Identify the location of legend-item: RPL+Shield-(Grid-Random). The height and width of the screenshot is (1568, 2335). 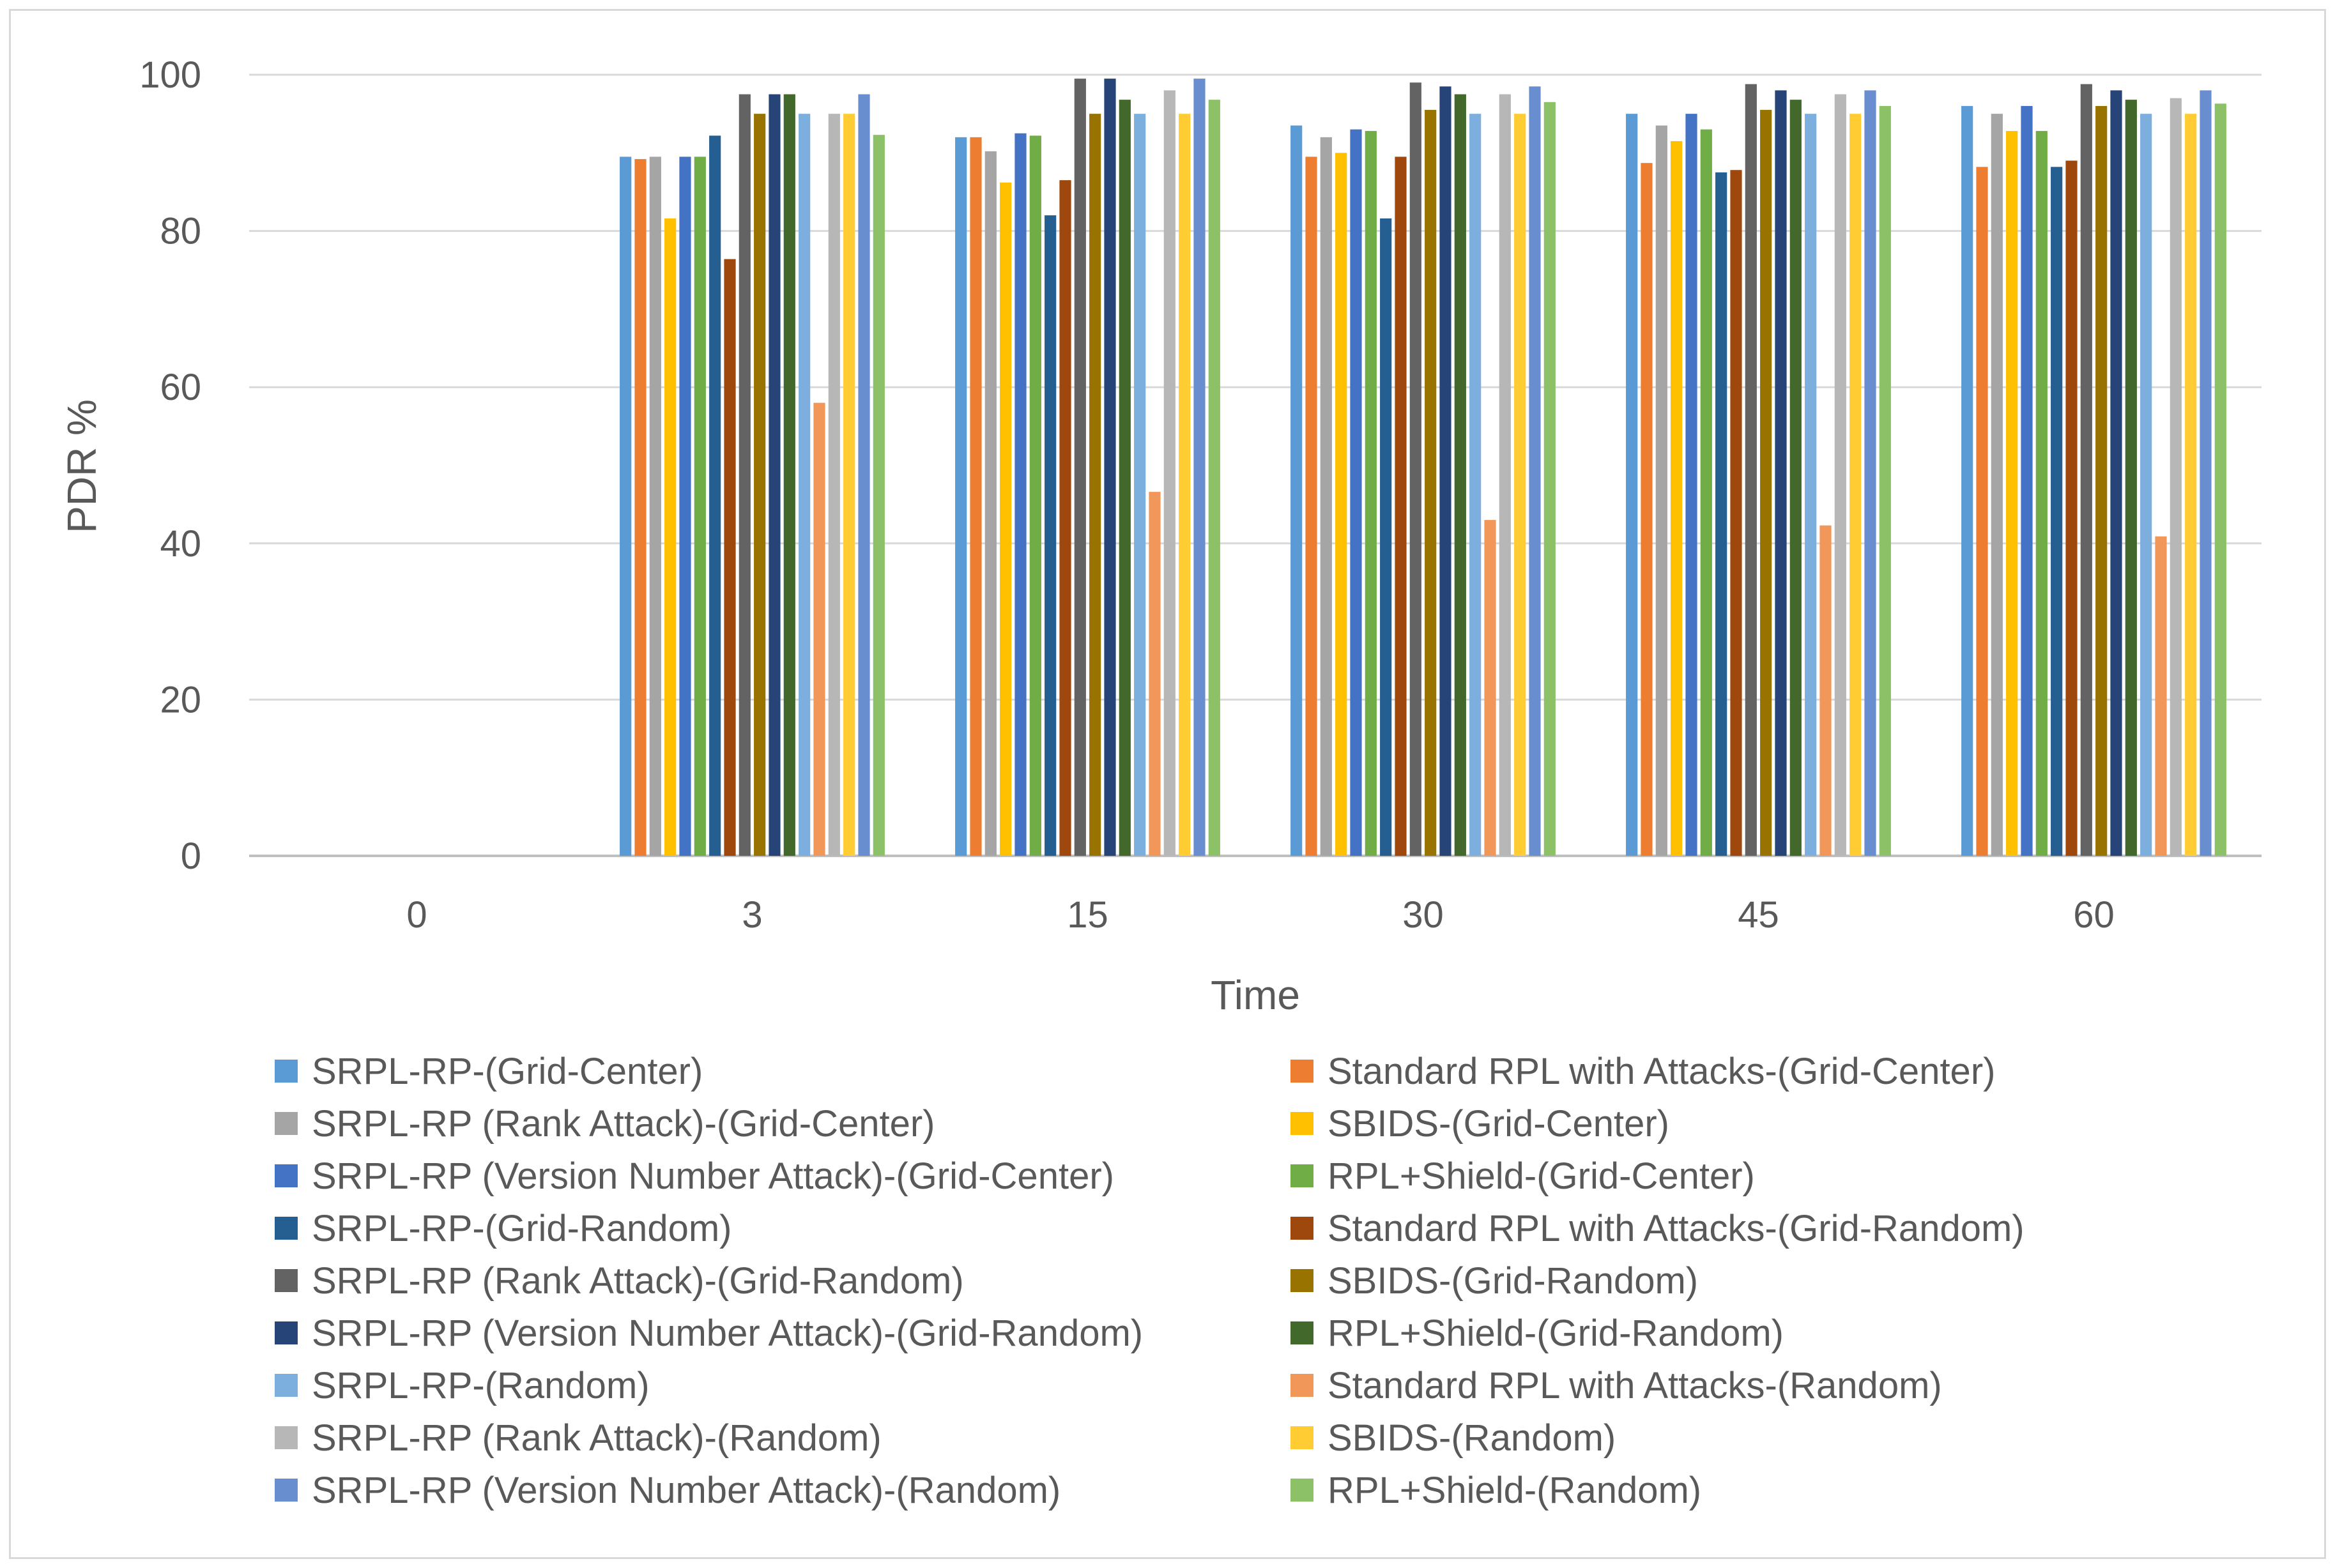
(1770, 1333).